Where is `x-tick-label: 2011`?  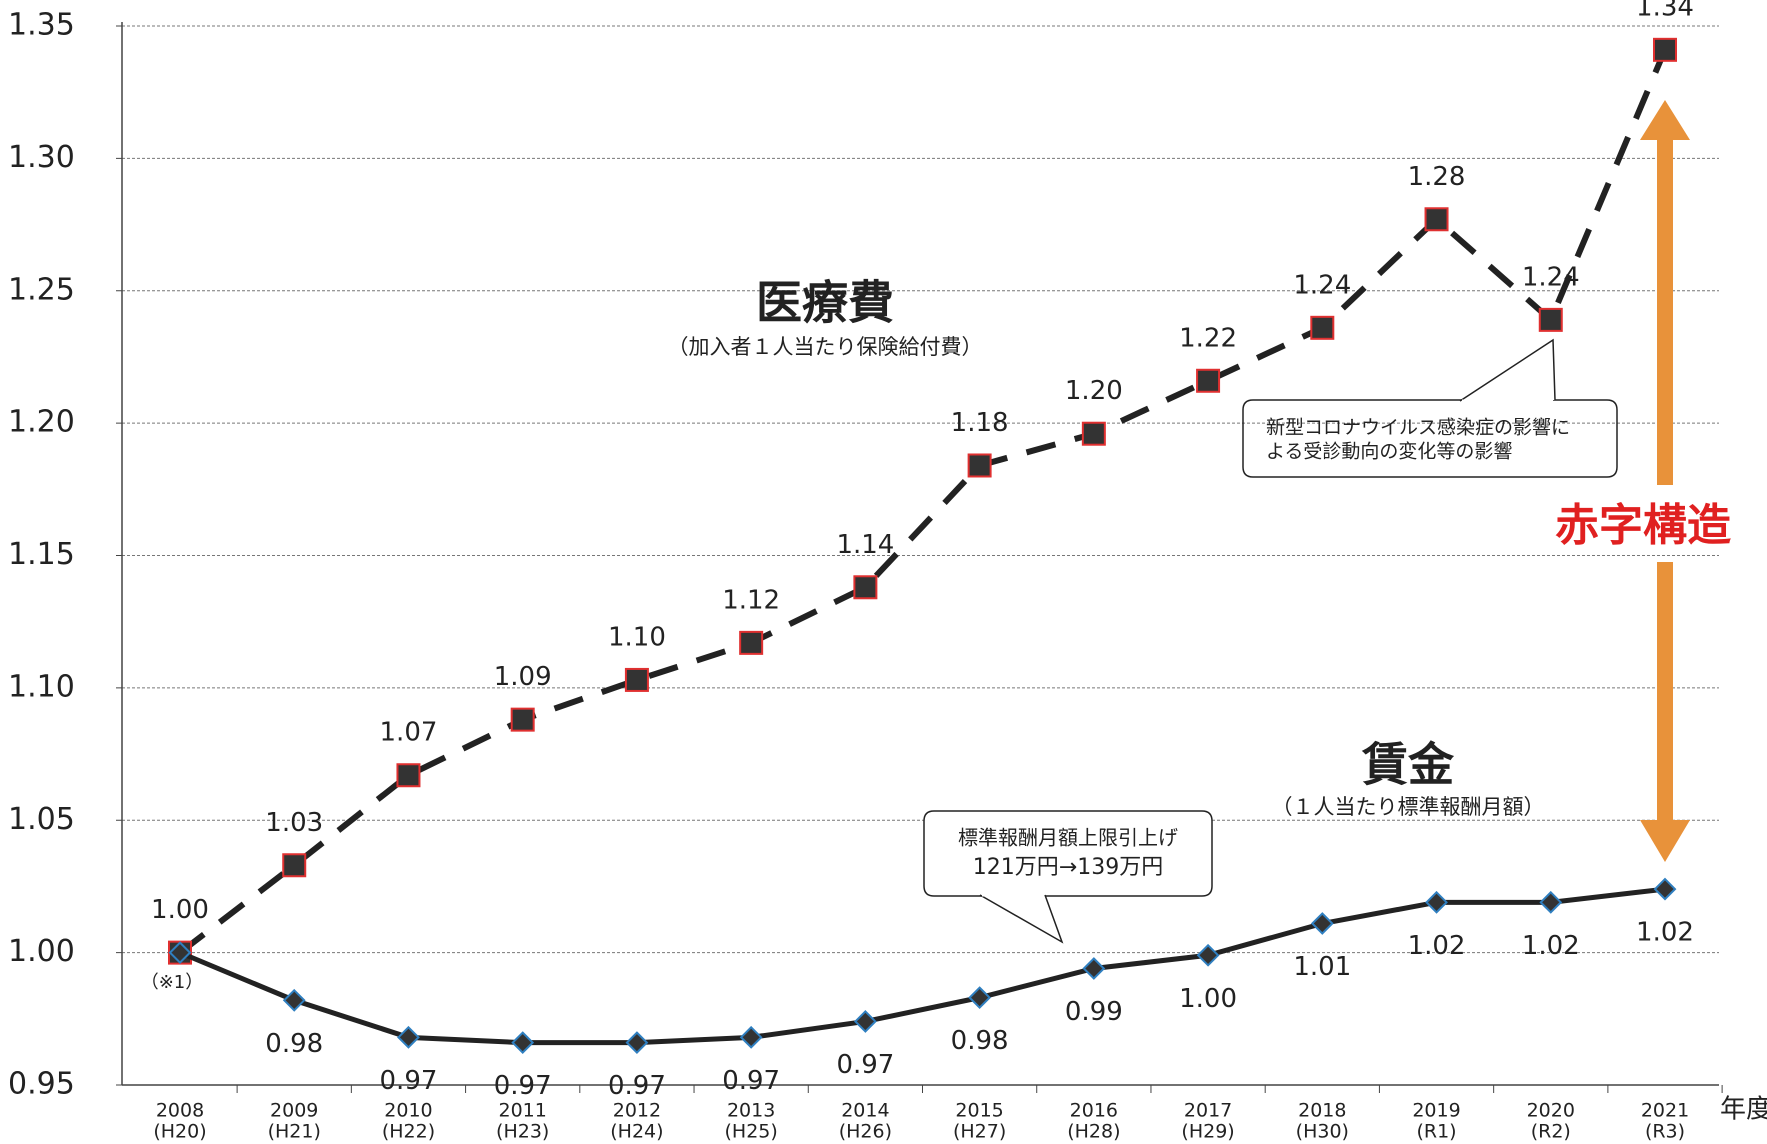 x-tick-label: 2011 is located at coordinates (523, 1111).